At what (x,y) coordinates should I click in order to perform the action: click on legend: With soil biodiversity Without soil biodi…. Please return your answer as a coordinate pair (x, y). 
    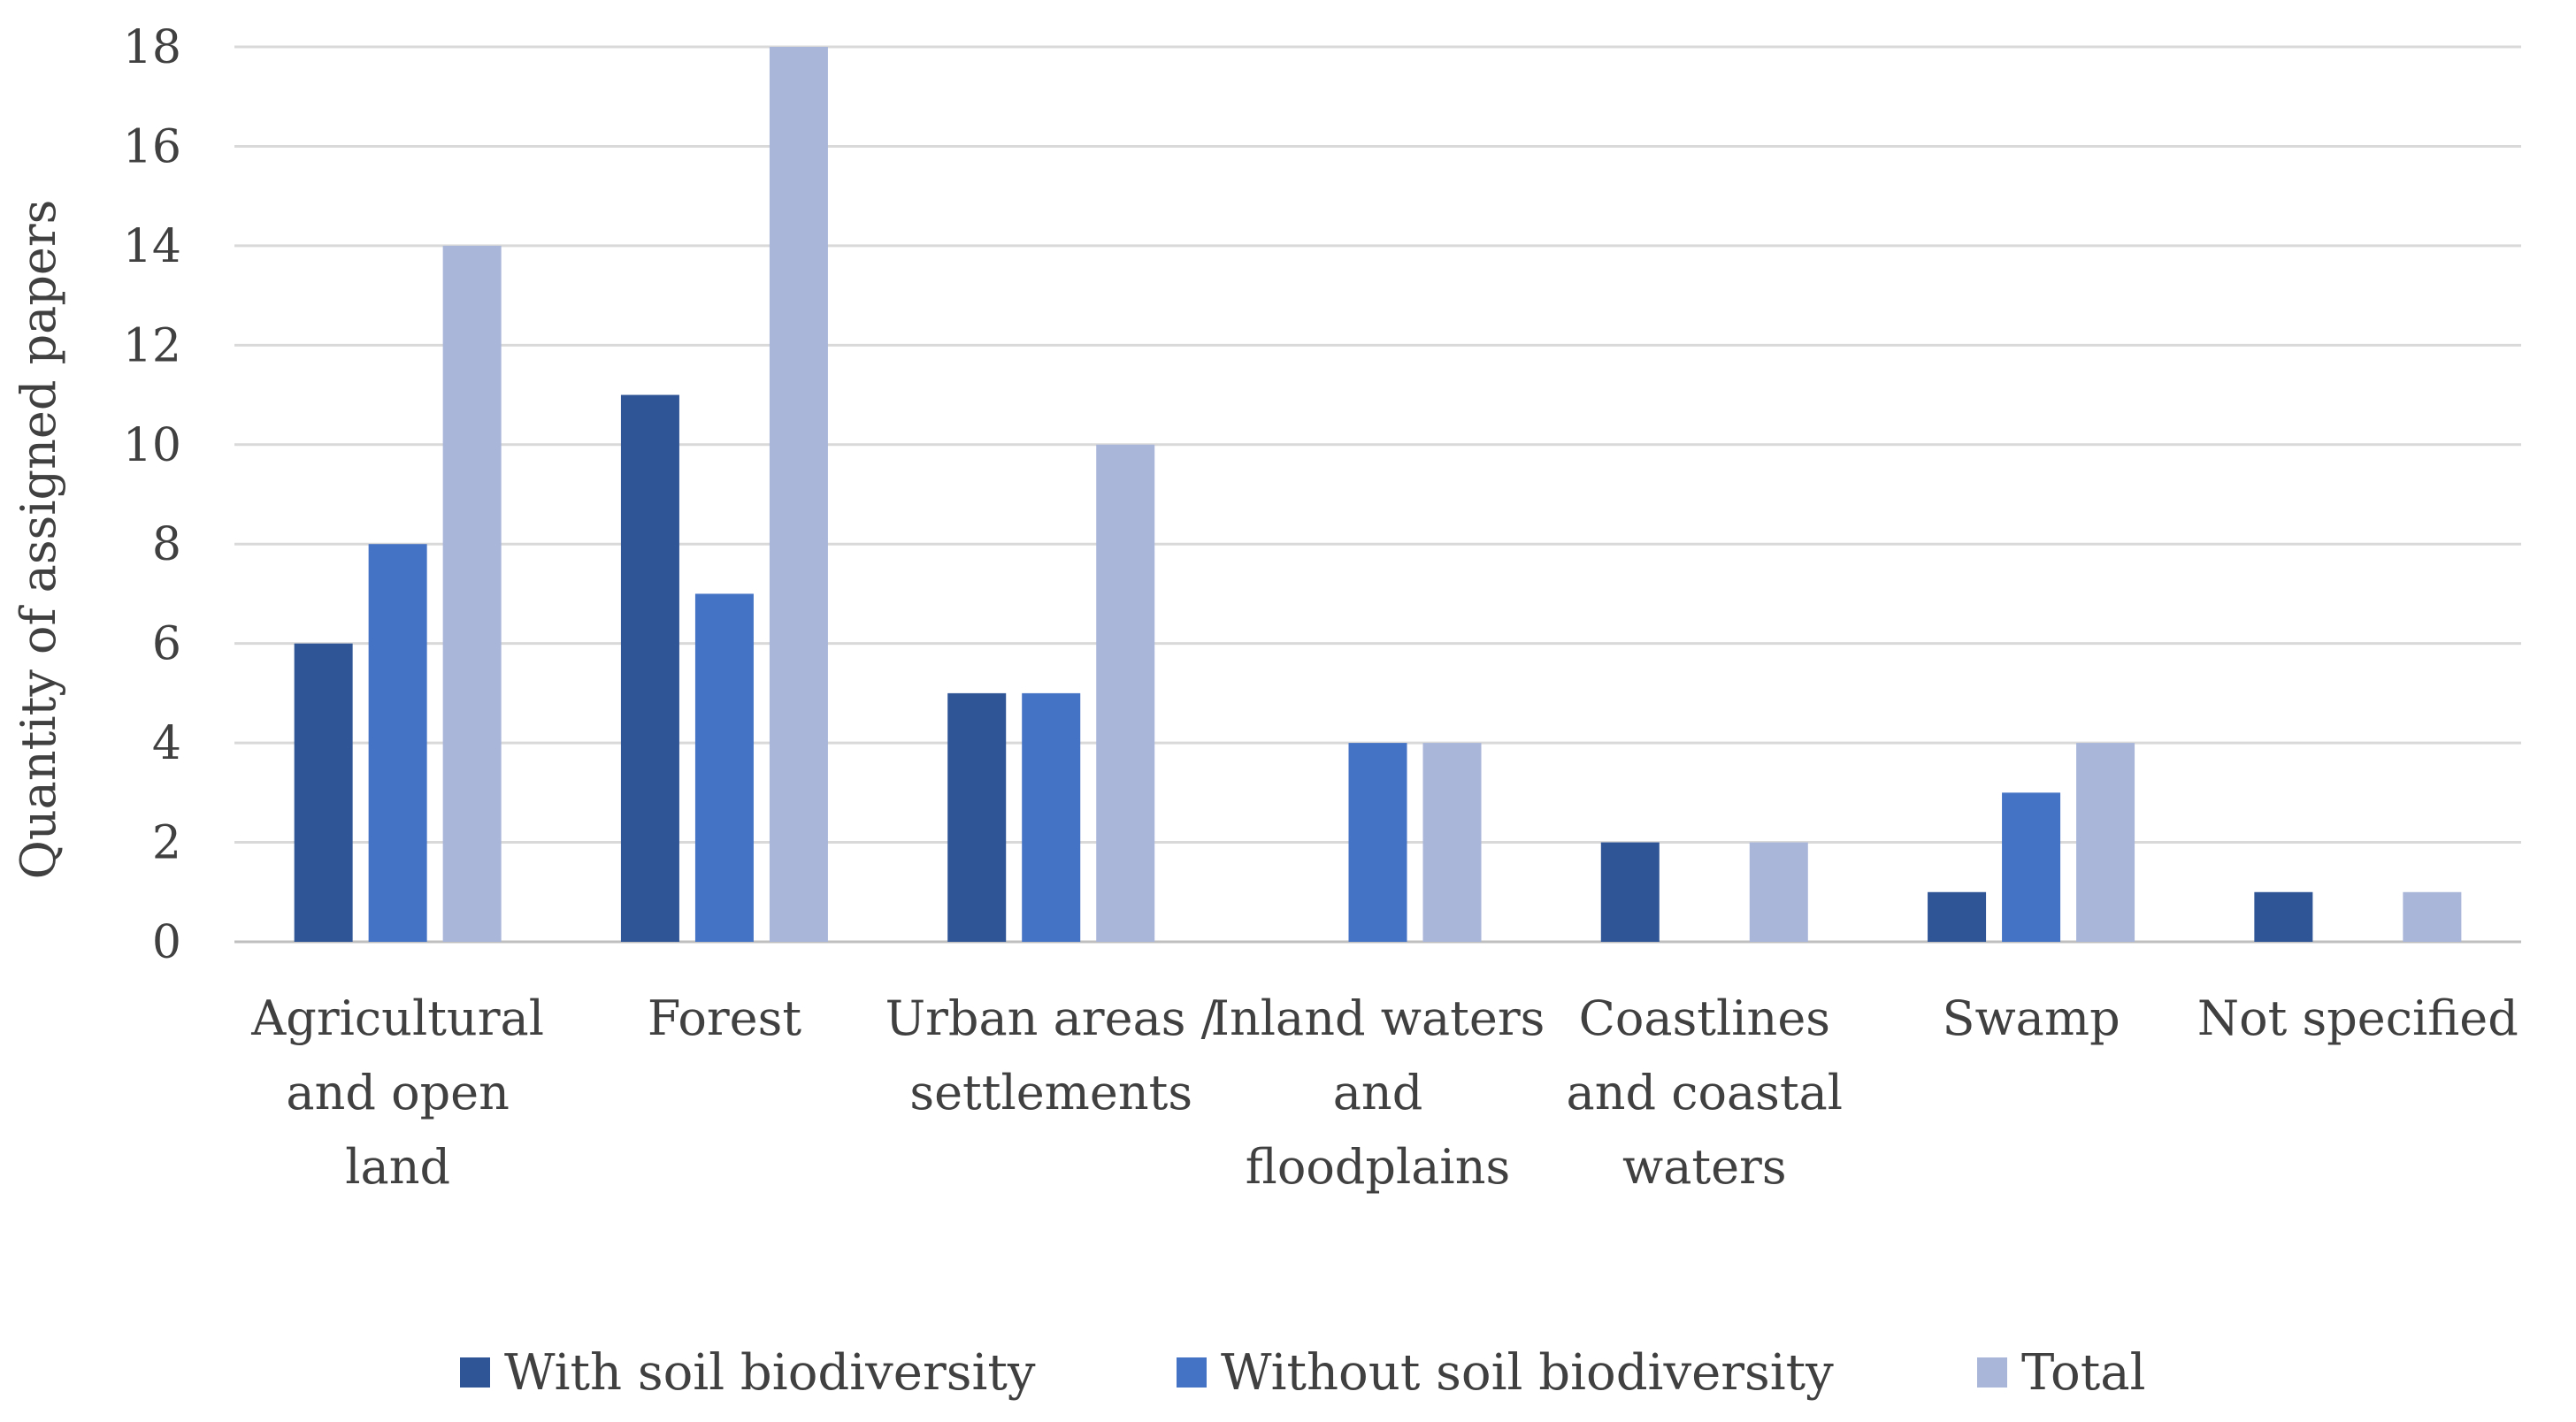
    Looking at the image, I should click on (1303, 1373).